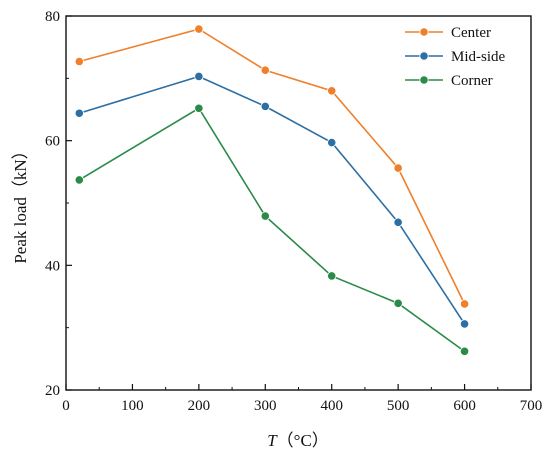 The width and height of the screenshot is (550, 458). I want to click on x-axis-title-unit: （°C）, so click(303, 440).